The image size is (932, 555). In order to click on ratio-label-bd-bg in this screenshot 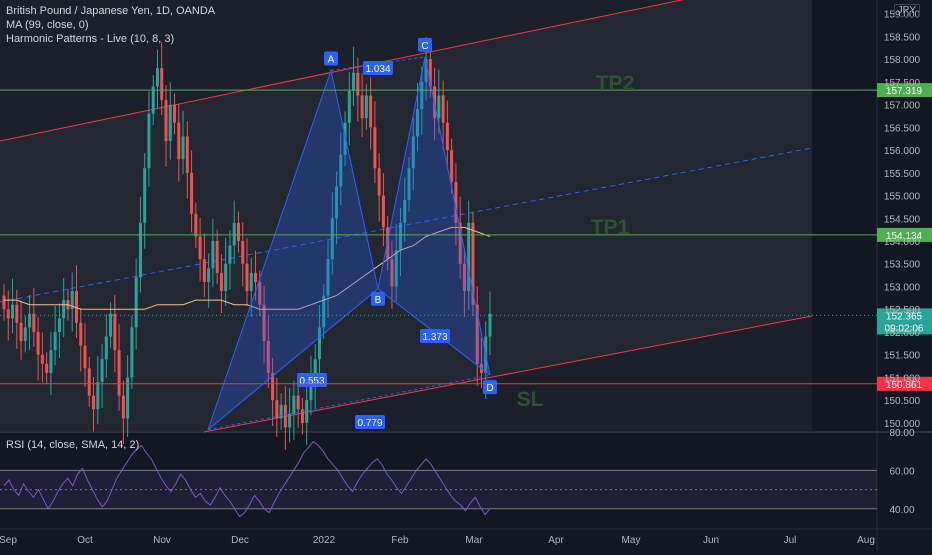, I will do `click(435, 336)`.